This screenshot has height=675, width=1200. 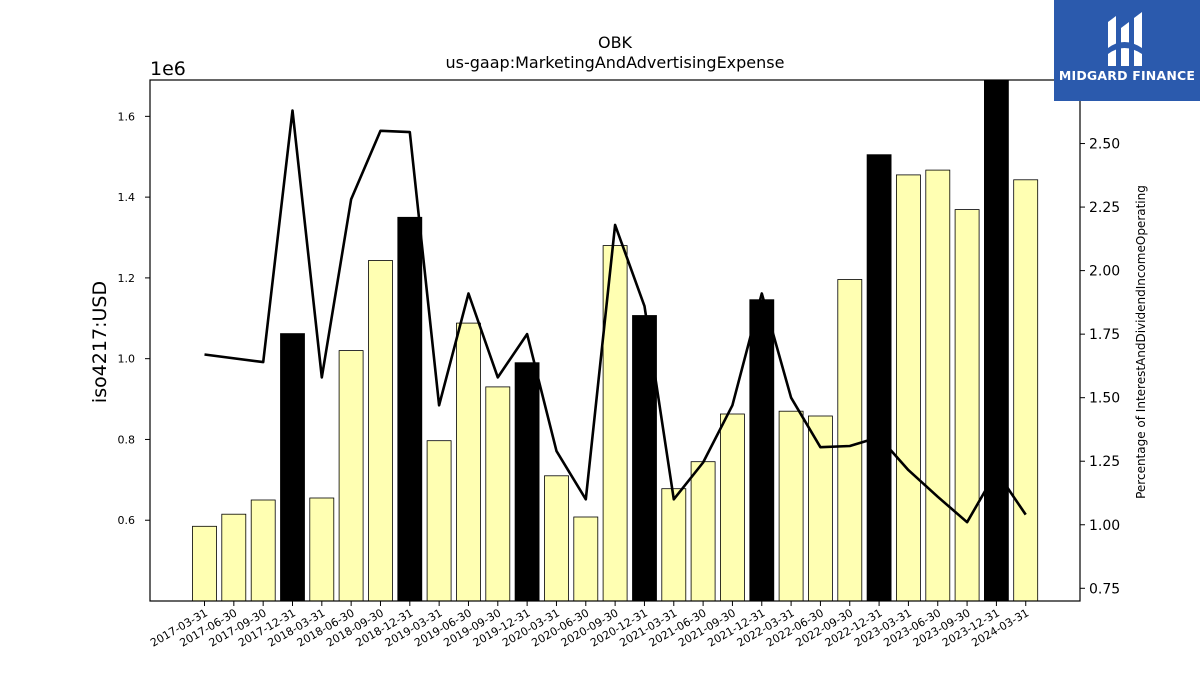 What do you see at coordinates (615, 42) in the screenshot?
I see `chart-title: OBK` at bounding box center [615, 42].